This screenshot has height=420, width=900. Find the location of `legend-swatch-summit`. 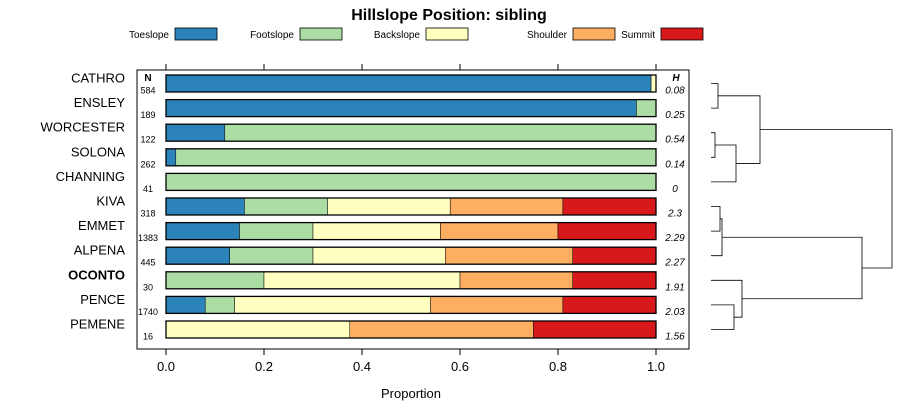

legend-swatch-summit is located at coordinates (682, 34).